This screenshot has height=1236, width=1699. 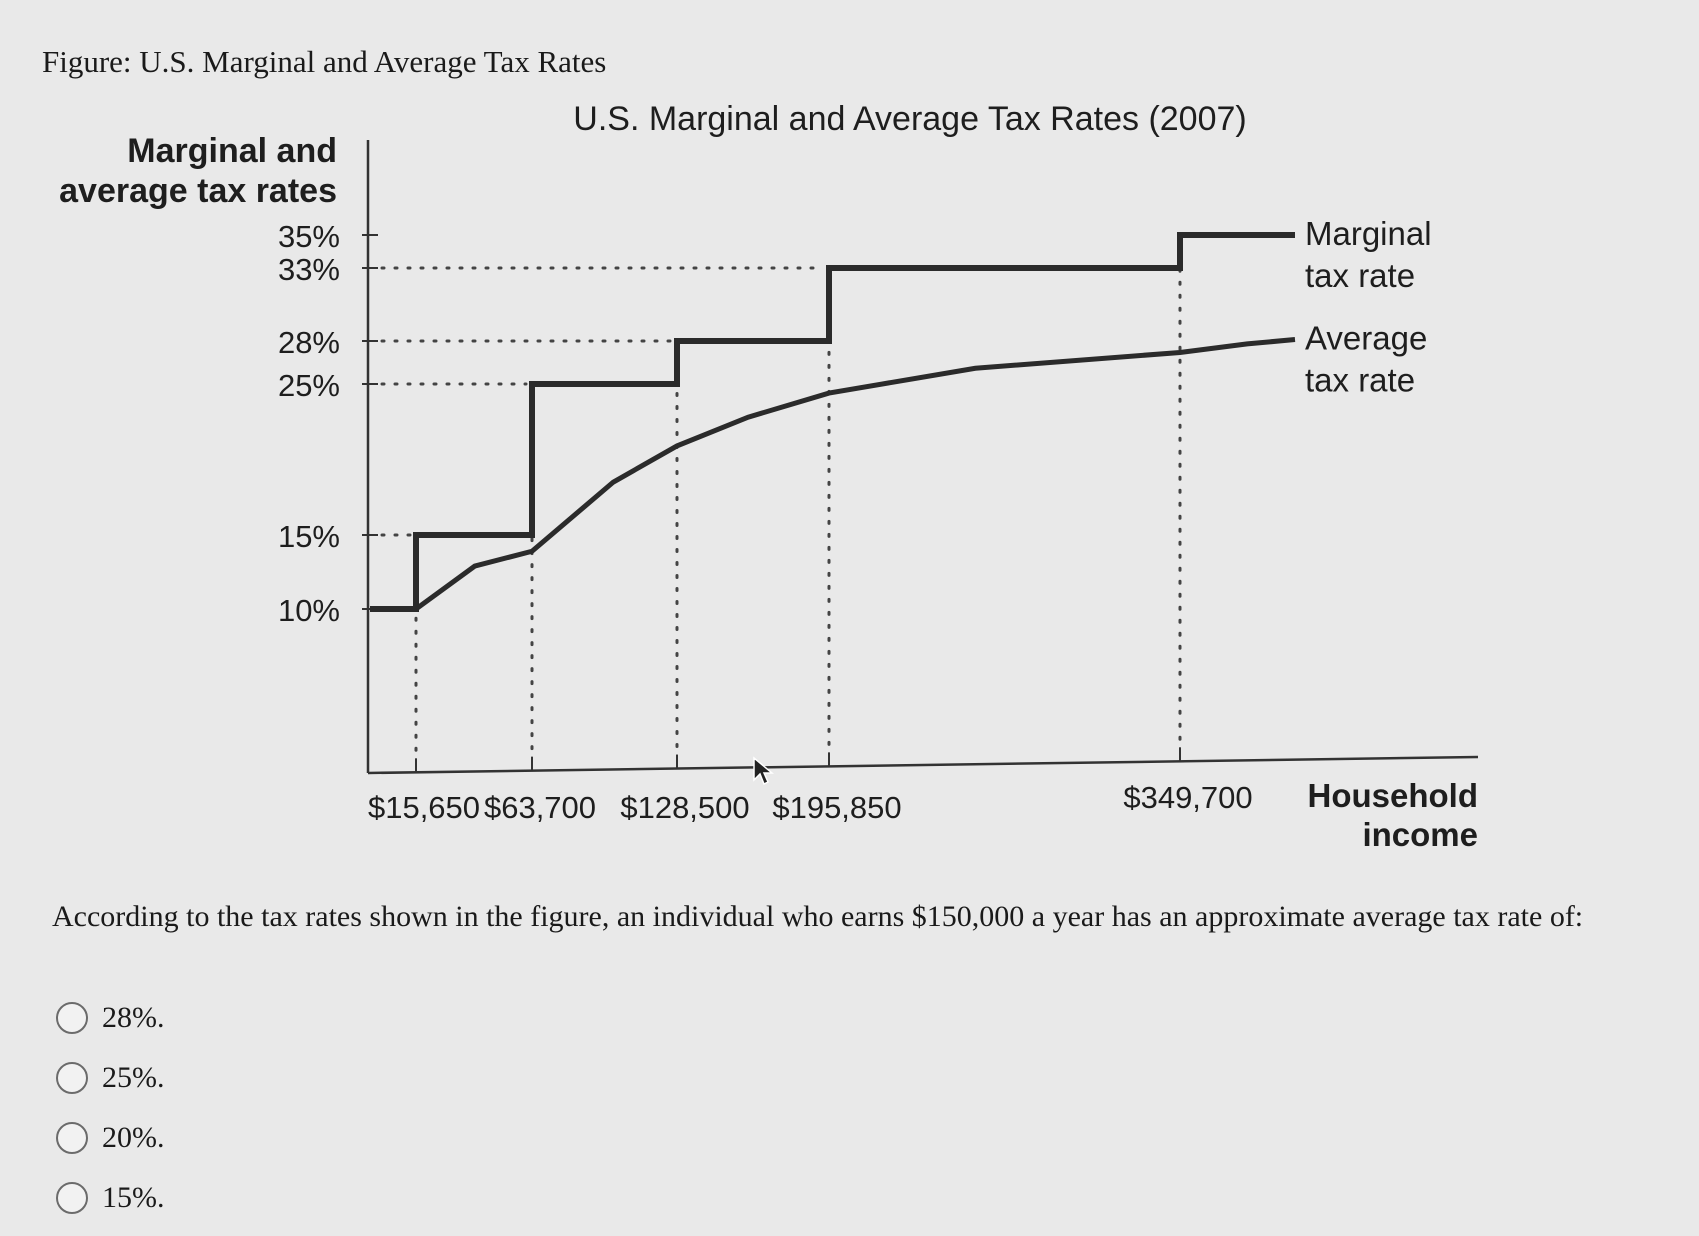 What do you see at coordinates (1187, 797) in the screenshot?
I see `x-tick-label: $349,700` at bounding box center [1187, 797].